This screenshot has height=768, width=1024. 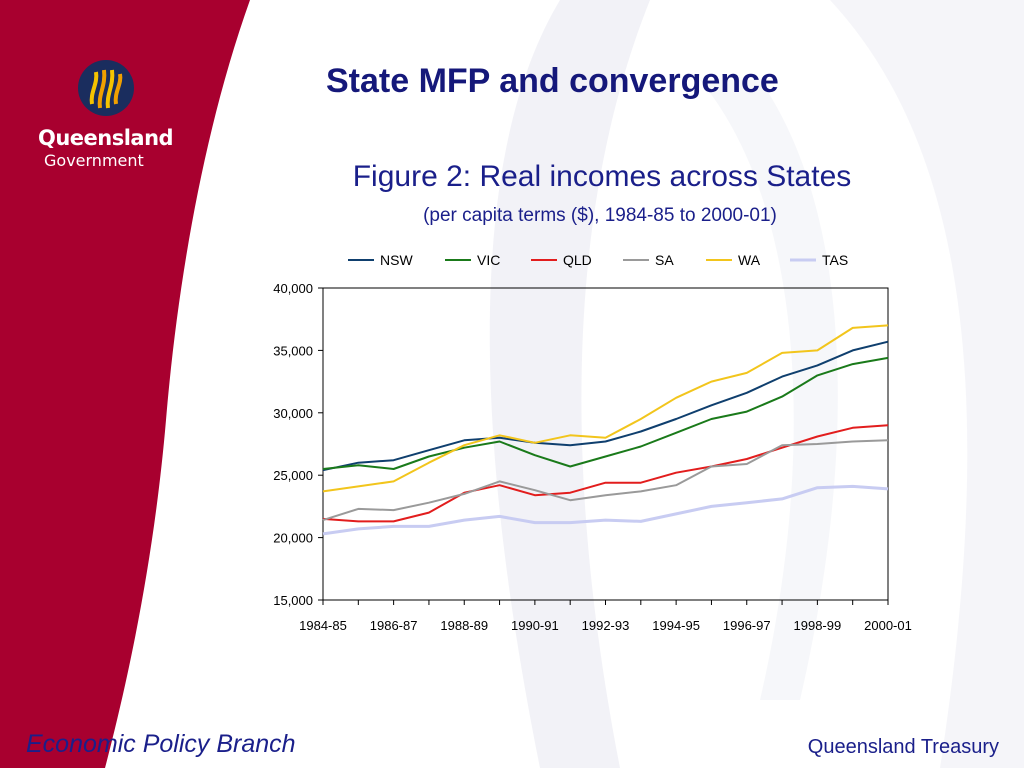 What do you see at coordinates (464, 625) in the screenshot?
I see `x-tick-label: 1988-89` at bounding box center [464, 625].